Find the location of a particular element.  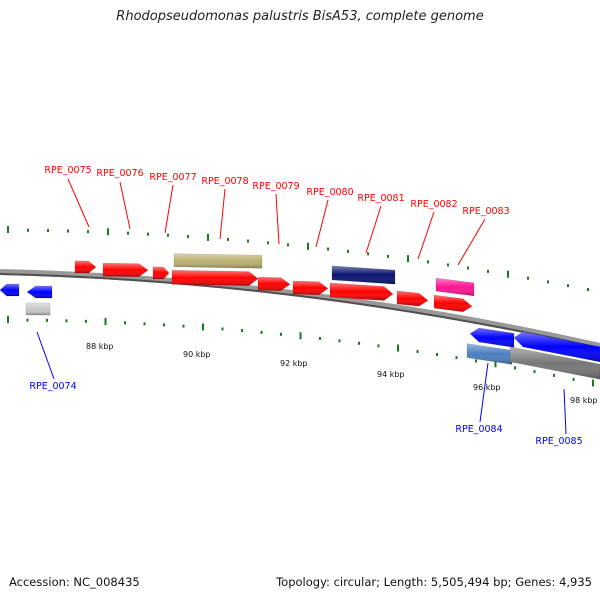

accession-label: Accession: NC_008435 is located at coordinates (74, 582).